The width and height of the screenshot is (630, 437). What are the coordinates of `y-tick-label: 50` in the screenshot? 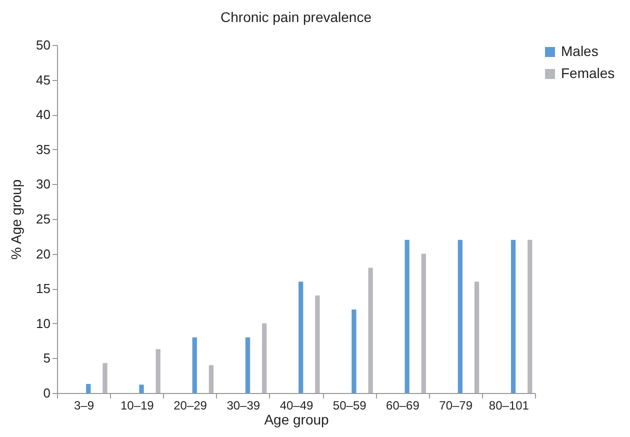 It's located at (43, 45).